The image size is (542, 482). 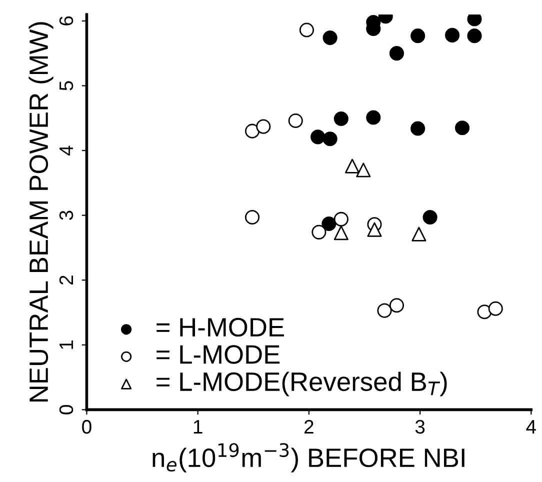 What do you see at coordinates (531, 427) in the screenshot?
I see `x-tick-label: 4` at bounding box center [531, 427].